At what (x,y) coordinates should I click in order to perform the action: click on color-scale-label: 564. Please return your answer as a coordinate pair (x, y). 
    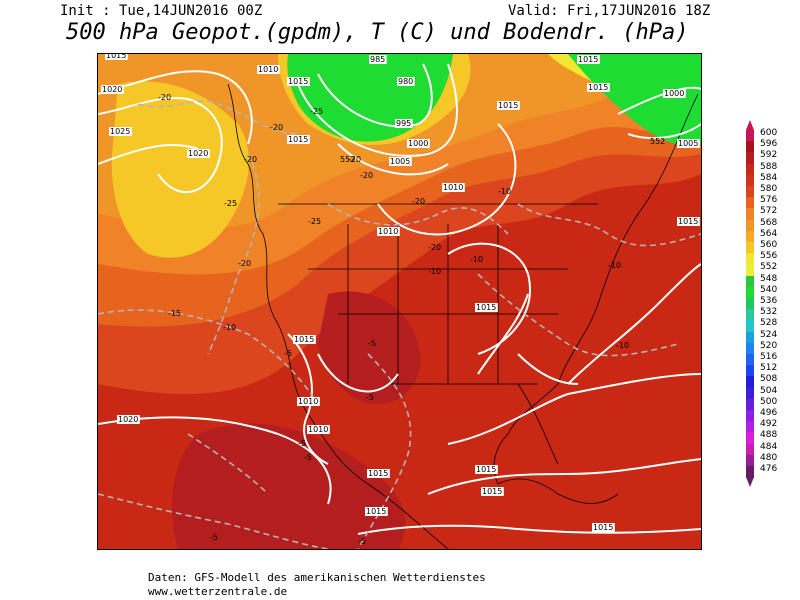
    Looking at the image, I should click on (769, 233).